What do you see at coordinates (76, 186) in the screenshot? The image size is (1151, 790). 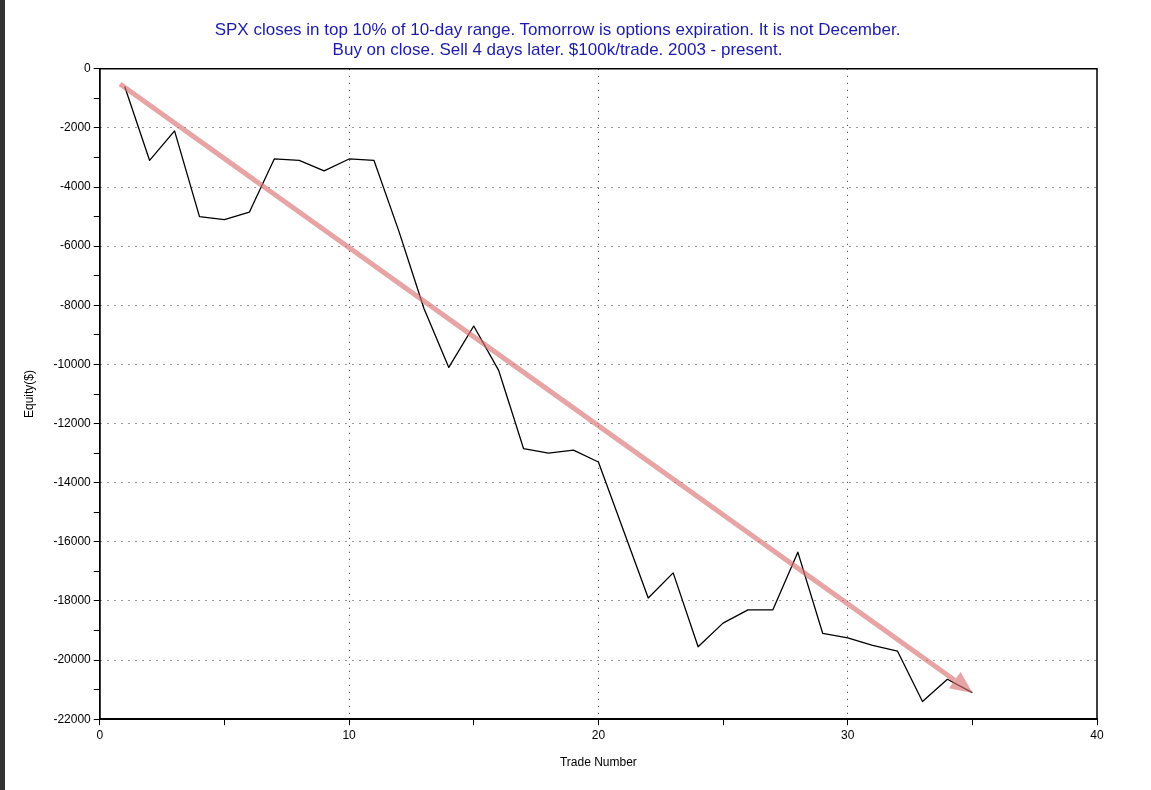 I see `y-tick-label: -4000` at bounding box center [76, 186].